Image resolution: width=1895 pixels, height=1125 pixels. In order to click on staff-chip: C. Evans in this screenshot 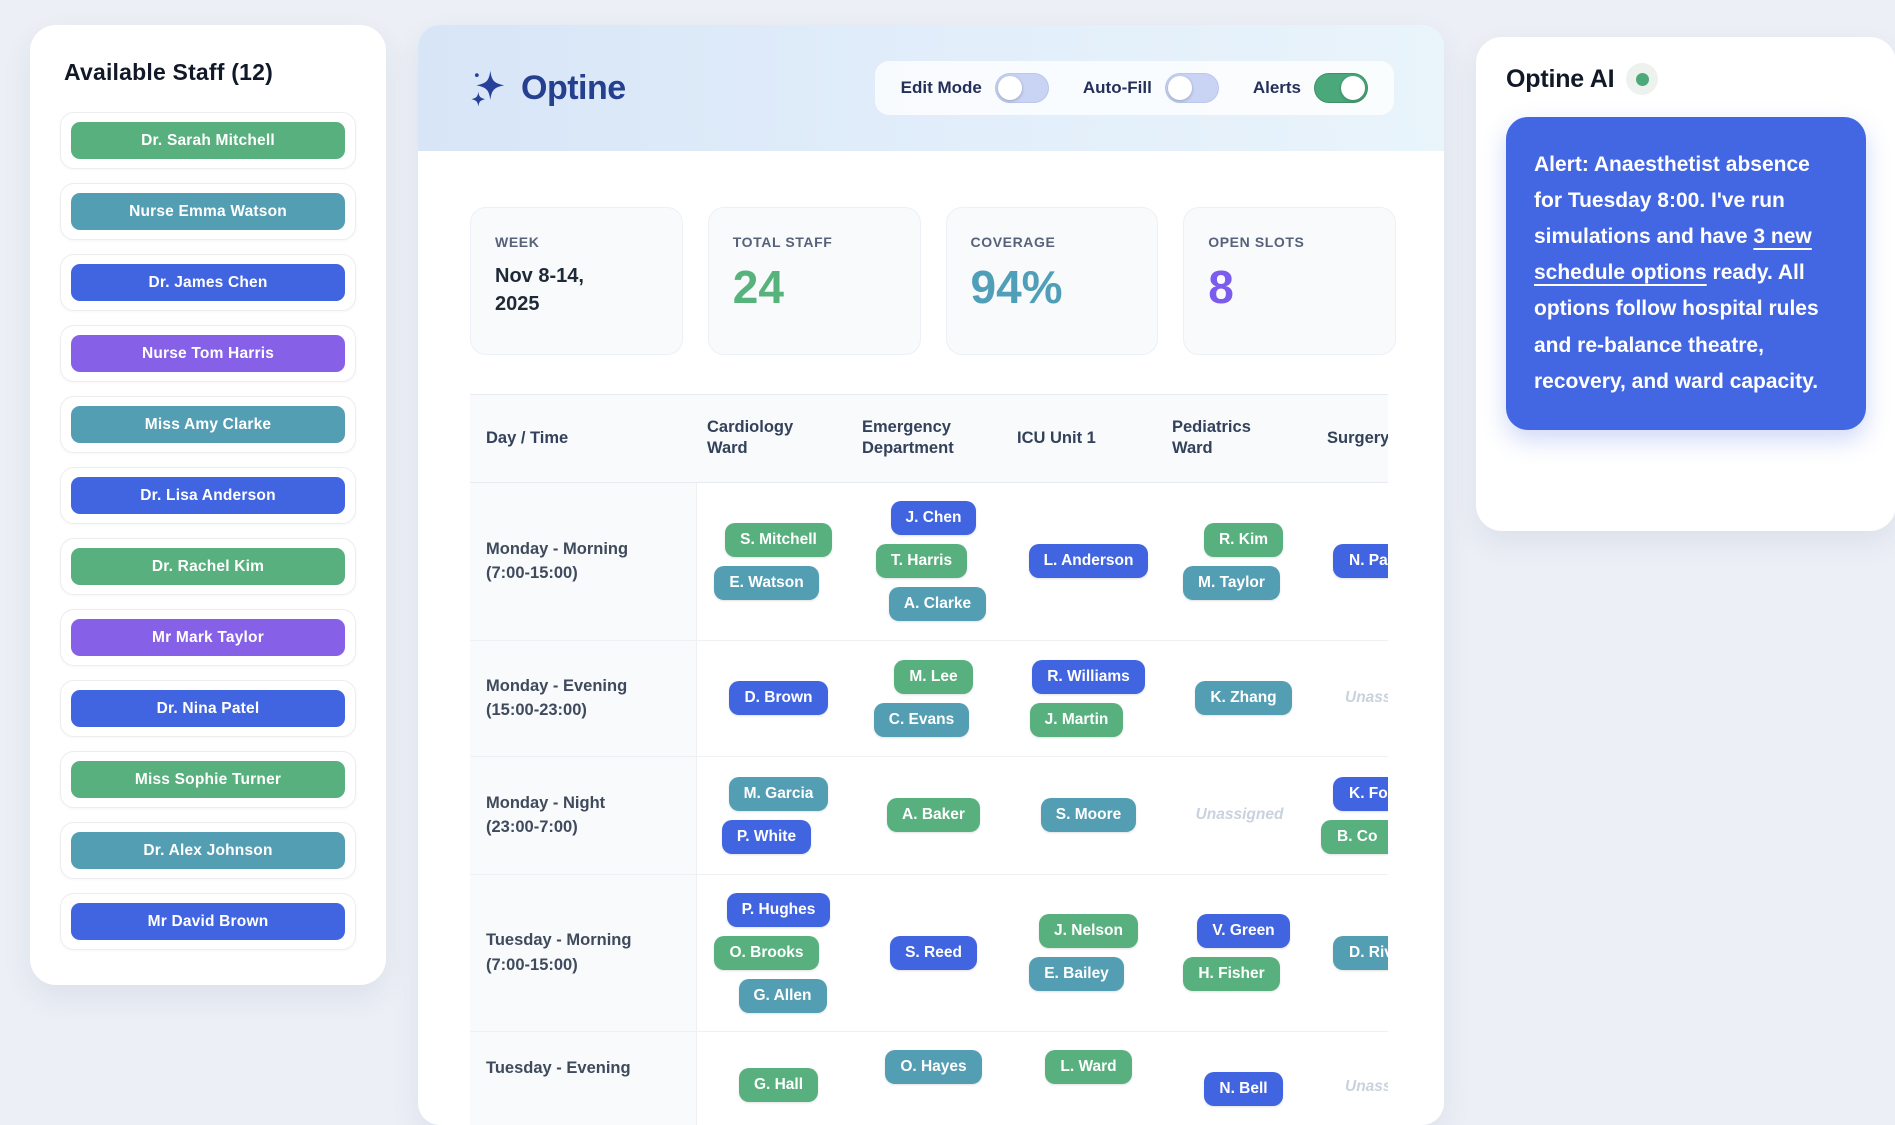, I will do `click(921, 719)`.